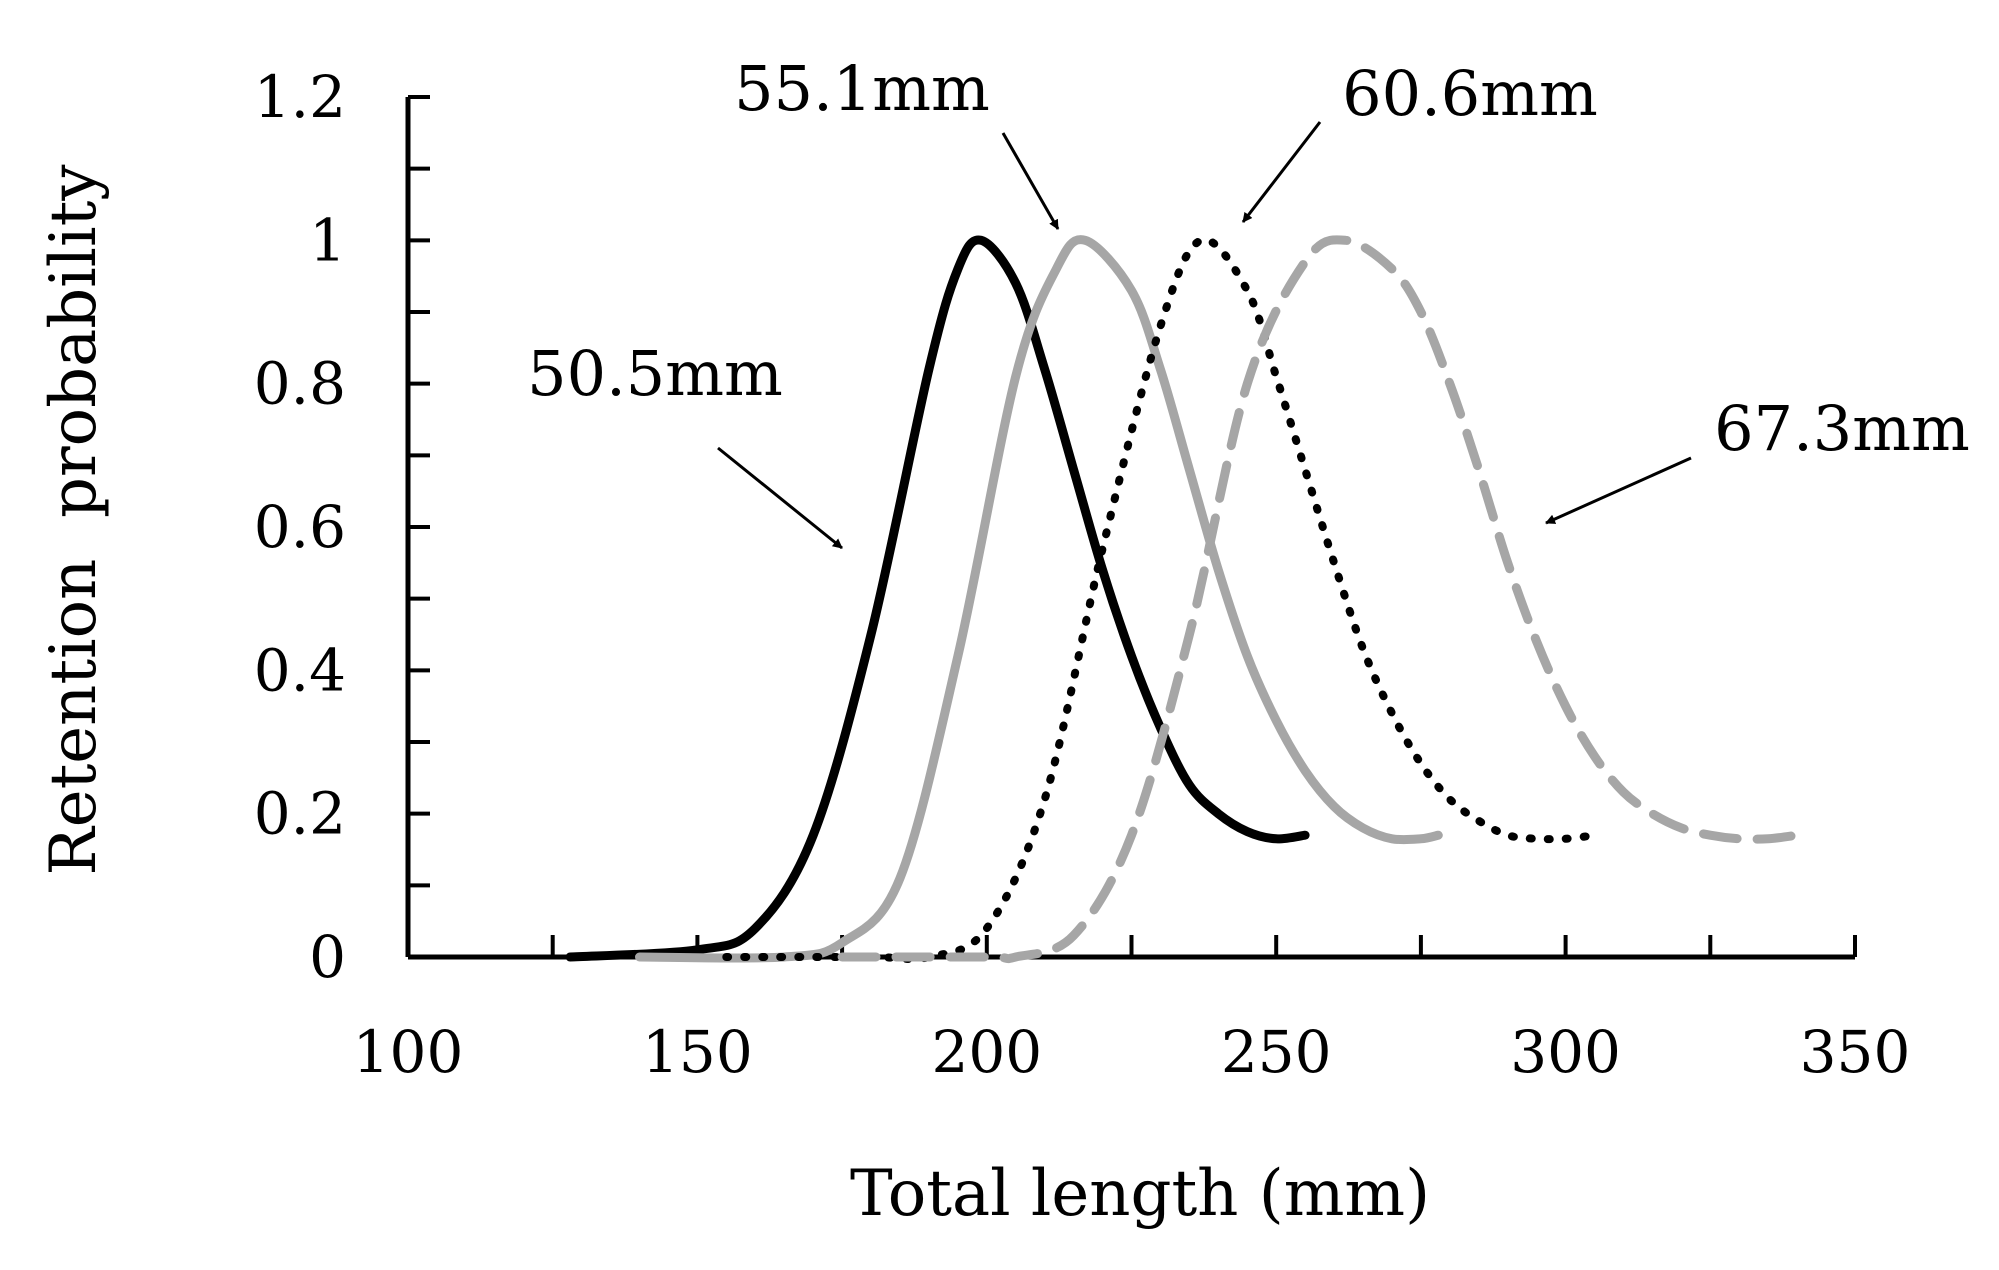  Describe the element at coordinates (300, 670) in the screenshot. I see `y-tick-label: 0.4` at that location.